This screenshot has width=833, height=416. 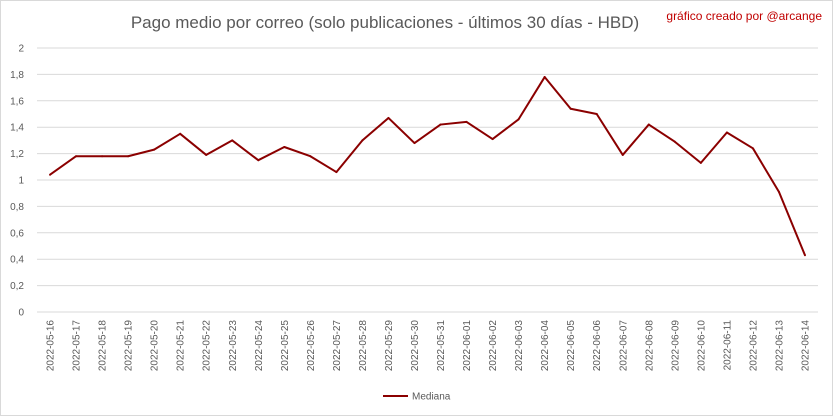 I want to click on y-tick-label: 2, so click(x=21, y=49).